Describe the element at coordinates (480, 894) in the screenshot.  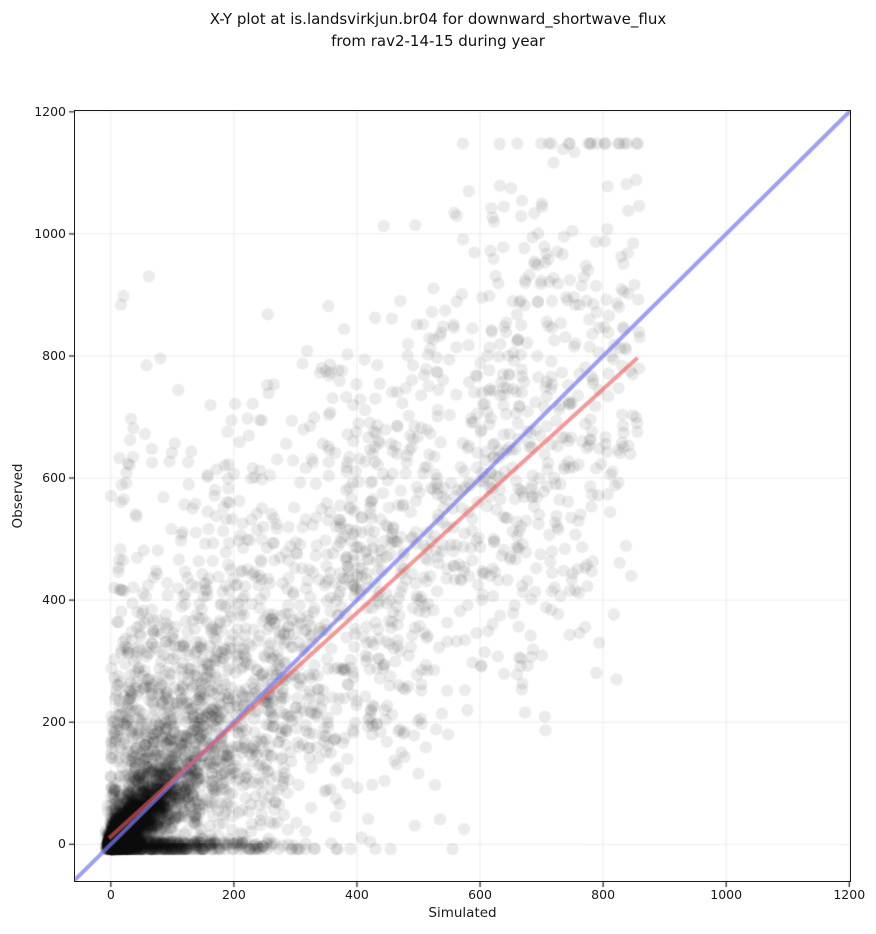
I see `x-tick-label: 600` at that location.